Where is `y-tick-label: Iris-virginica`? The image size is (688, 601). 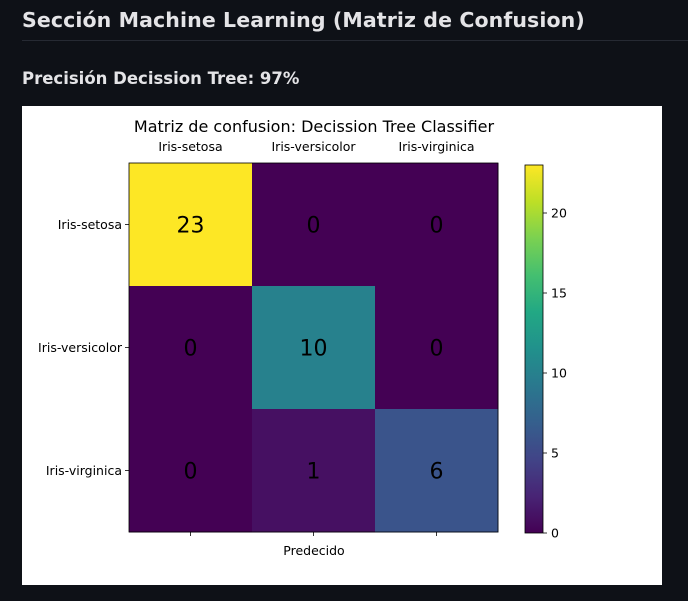
y-tick-label: Iris-virginica is located at coordinates (84, 470).